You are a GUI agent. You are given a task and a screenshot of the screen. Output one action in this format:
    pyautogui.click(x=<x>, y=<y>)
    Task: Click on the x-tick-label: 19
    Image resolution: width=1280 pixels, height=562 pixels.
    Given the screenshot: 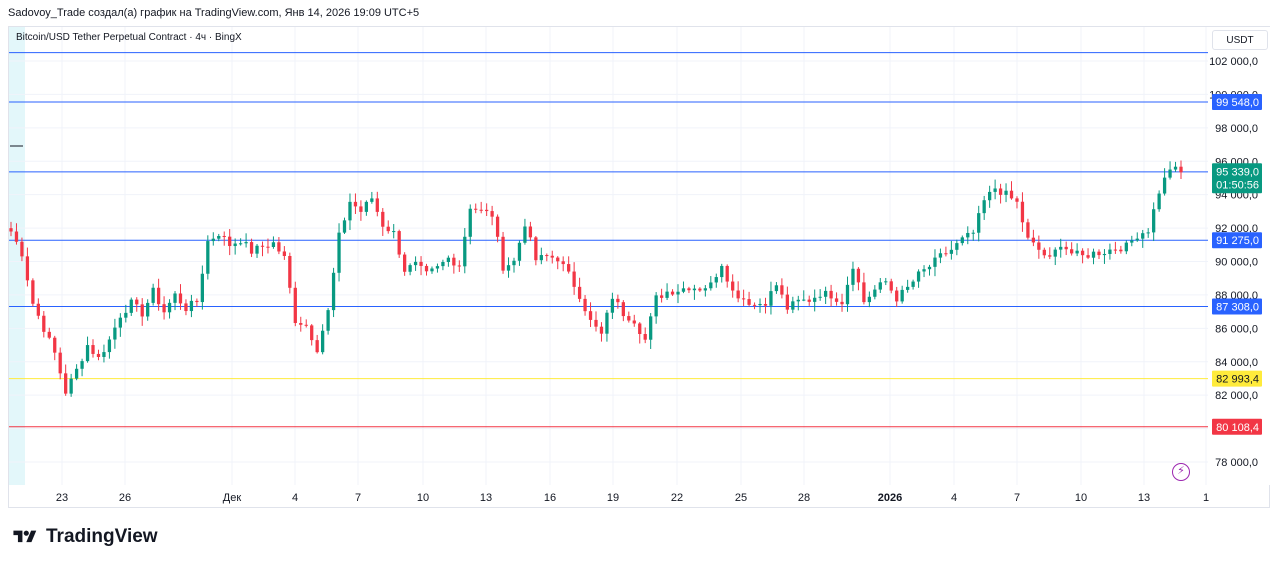 What is the action you would take?
    pyautogui.click(x=613, y=498)
    